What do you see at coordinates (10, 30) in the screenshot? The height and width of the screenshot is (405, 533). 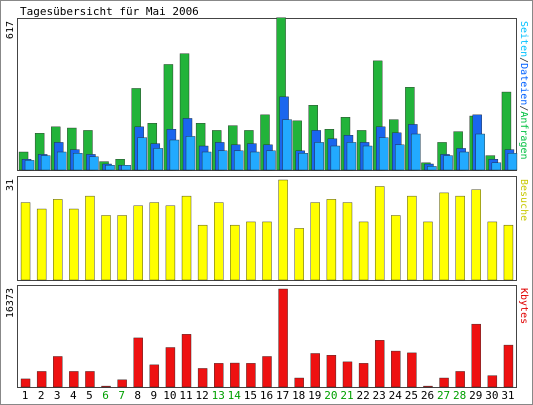 I see `requests-ymax-label: 617` at bounding box center [10, 30].